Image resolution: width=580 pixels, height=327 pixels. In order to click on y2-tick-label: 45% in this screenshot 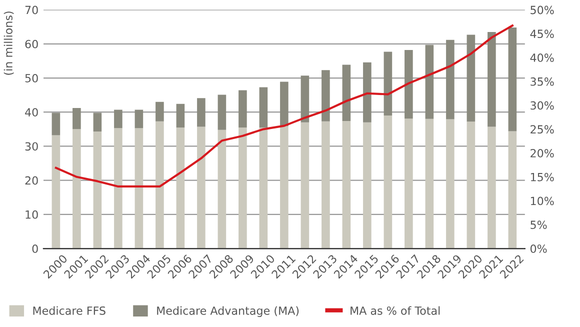, I will do `click(542, 34)`.